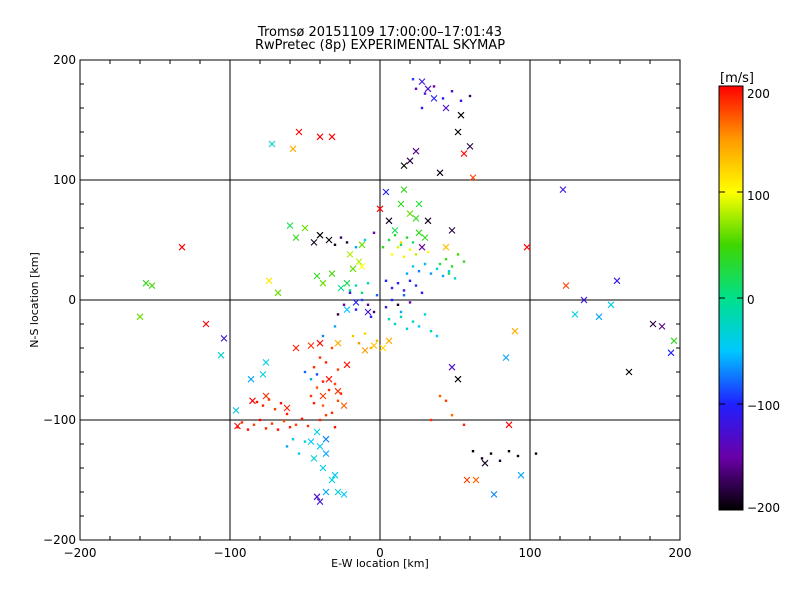 This screenshot has height=600, width=800. I want to click on y-tick-label: −100, so click(59, 420).